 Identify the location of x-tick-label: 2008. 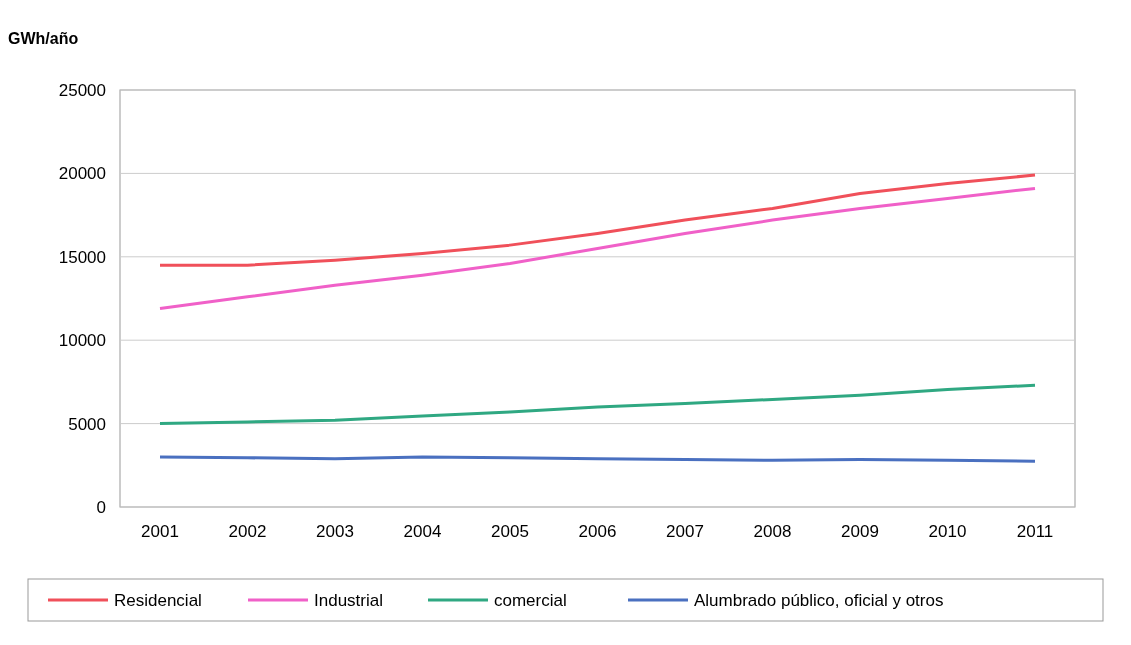
(772, 531).